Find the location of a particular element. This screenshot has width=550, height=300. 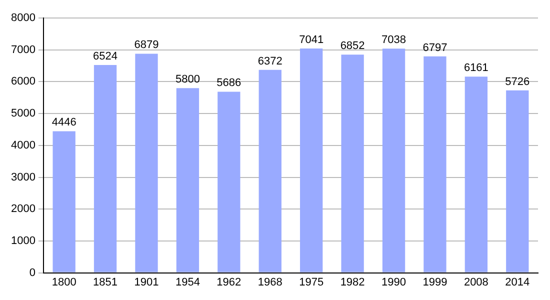

data-label: 7038 is located at coordinates (394, 40).